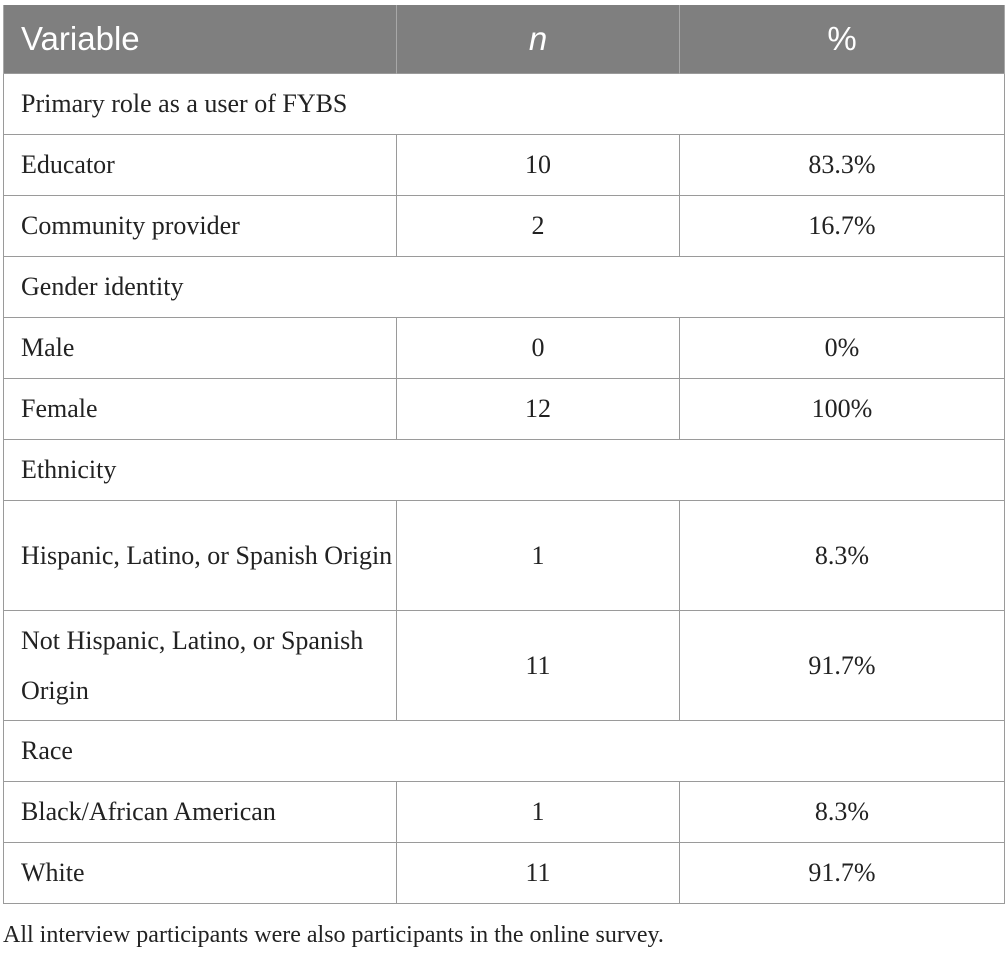 This screenshot has height=961, width=1005. What do you see at coordinates (842, 348) in the screenshot?
I see `row-percent: 0%` at bounding box center [842, 348].